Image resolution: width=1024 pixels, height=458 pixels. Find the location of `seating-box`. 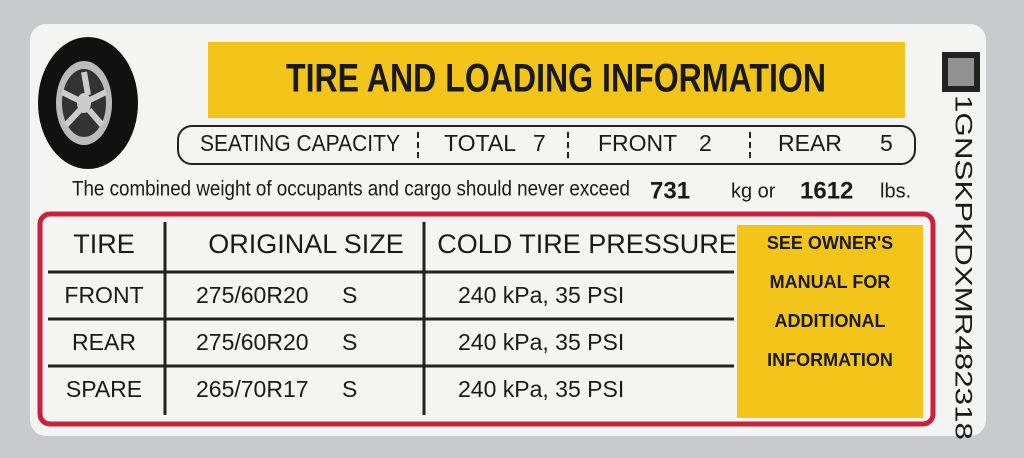

seating-box is located at coordinates (546, 145).